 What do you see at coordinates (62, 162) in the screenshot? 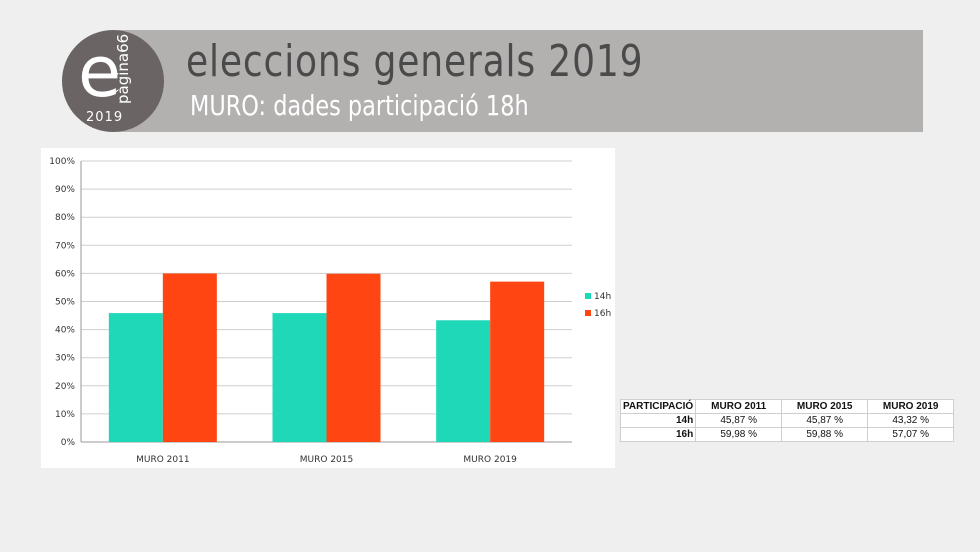
I see `y-tick-label: 100%` at bounding box center [62, 162].